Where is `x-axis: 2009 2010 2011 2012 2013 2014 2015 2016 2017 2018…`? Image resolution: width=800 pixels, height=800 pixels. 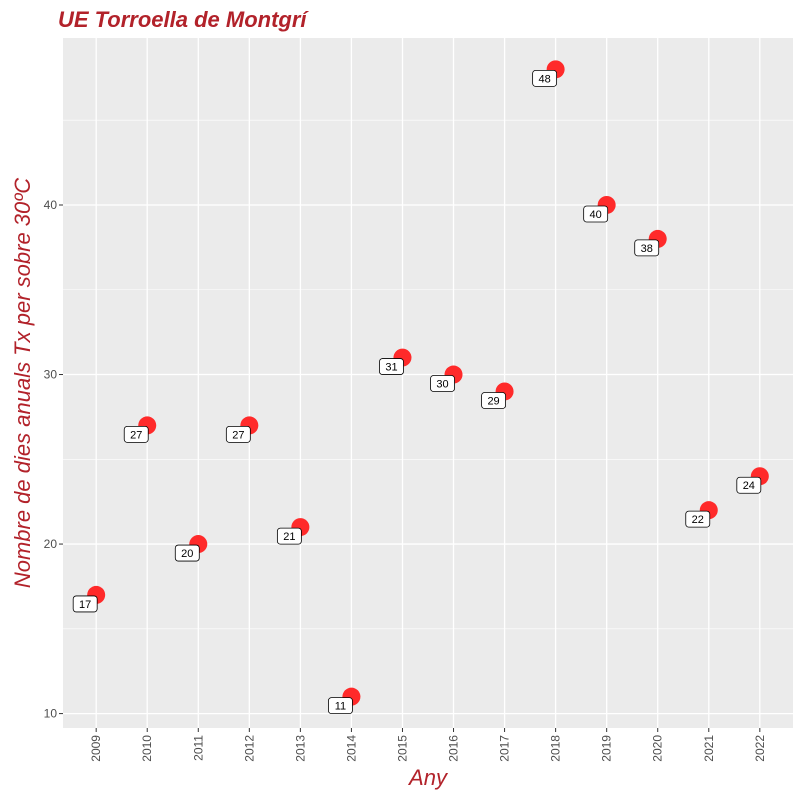 x-axis: 2009 2010 2011 2012 2013 2014 2015 2016 2017 2018… is located at coordinates (428, 745).